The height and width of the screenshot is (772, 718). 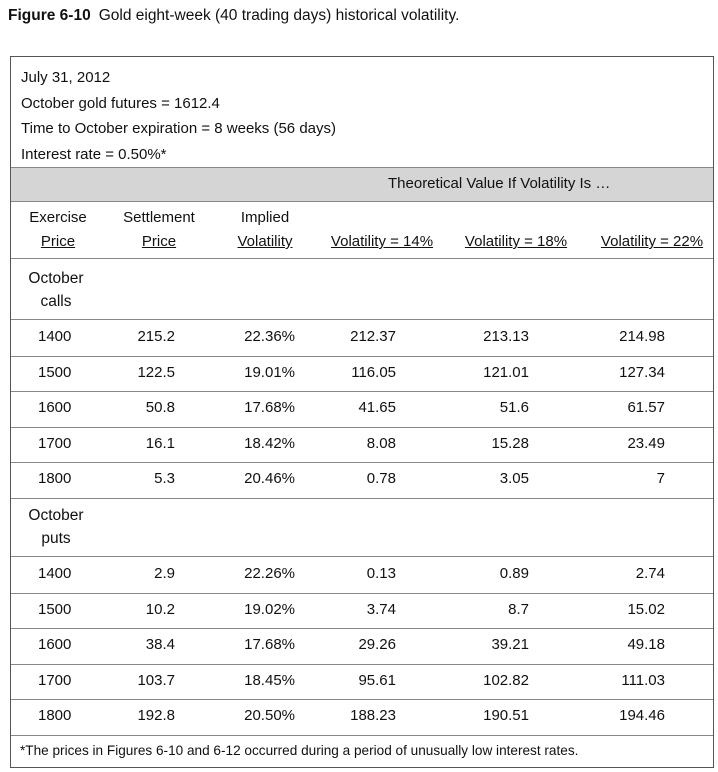 What do you see at coordinates (164, 573) in the screenshot?
I see `settlement-price-cell: 2.9` at bounding box center [164, 573].